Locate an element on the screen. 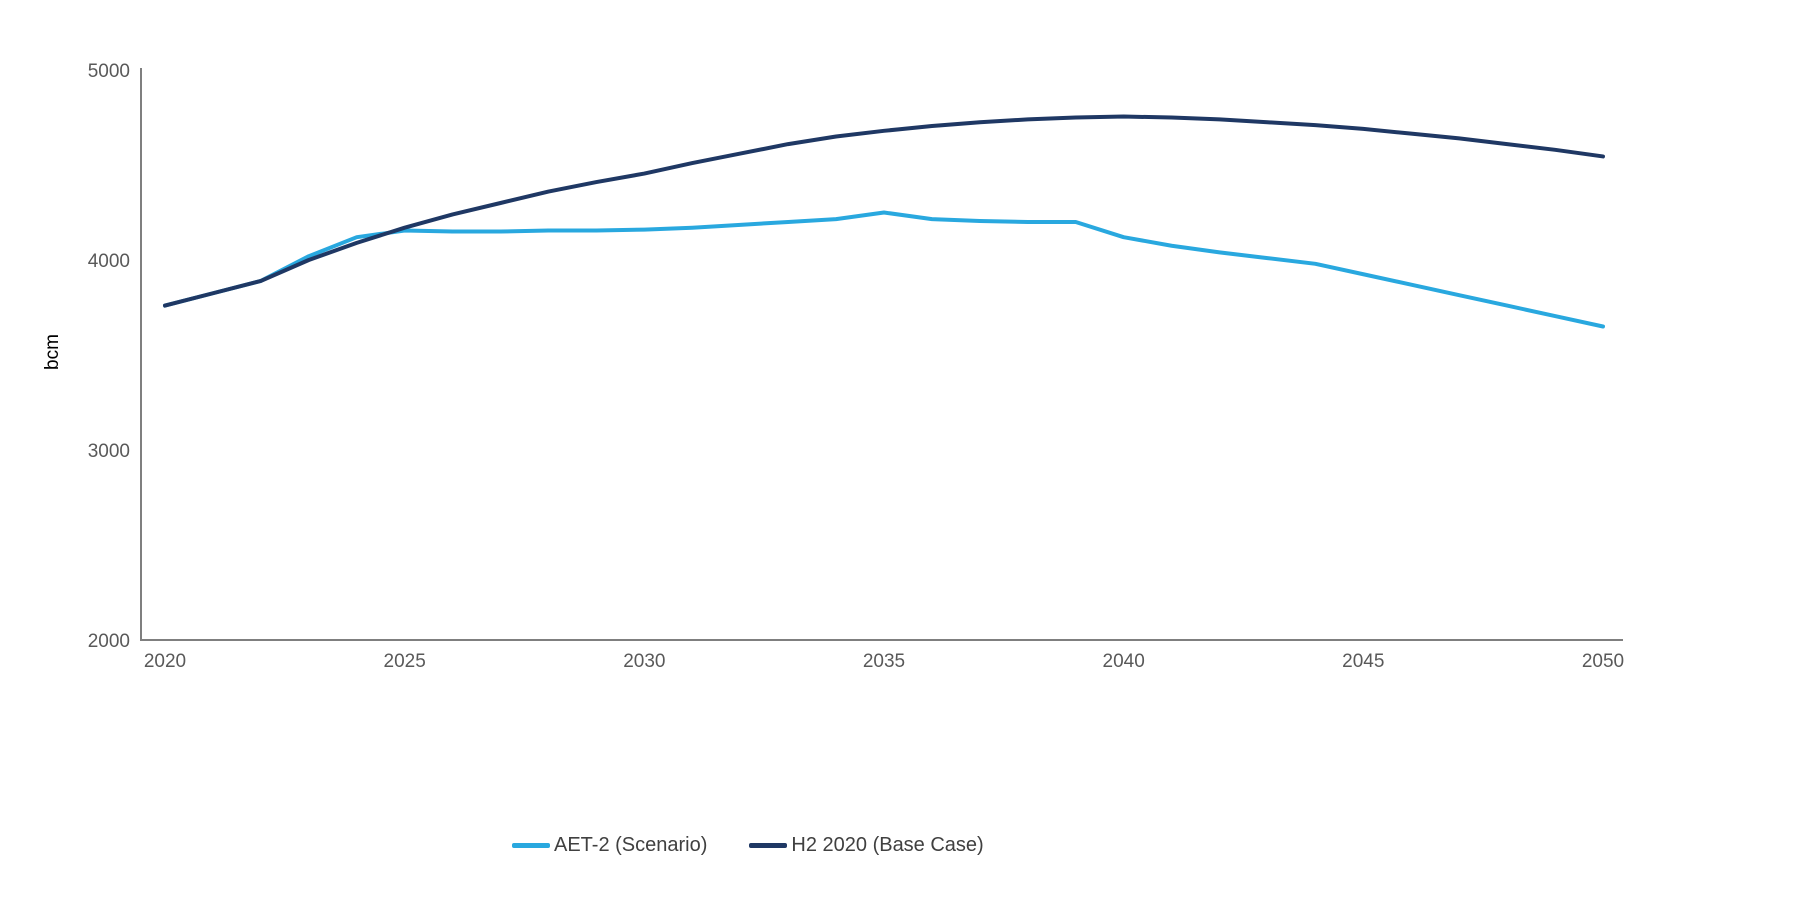 The height and width of the screenshot is (916, 1800). legend-item-1: H2 2020 (Base Case) is located at coordinates (866, 845).